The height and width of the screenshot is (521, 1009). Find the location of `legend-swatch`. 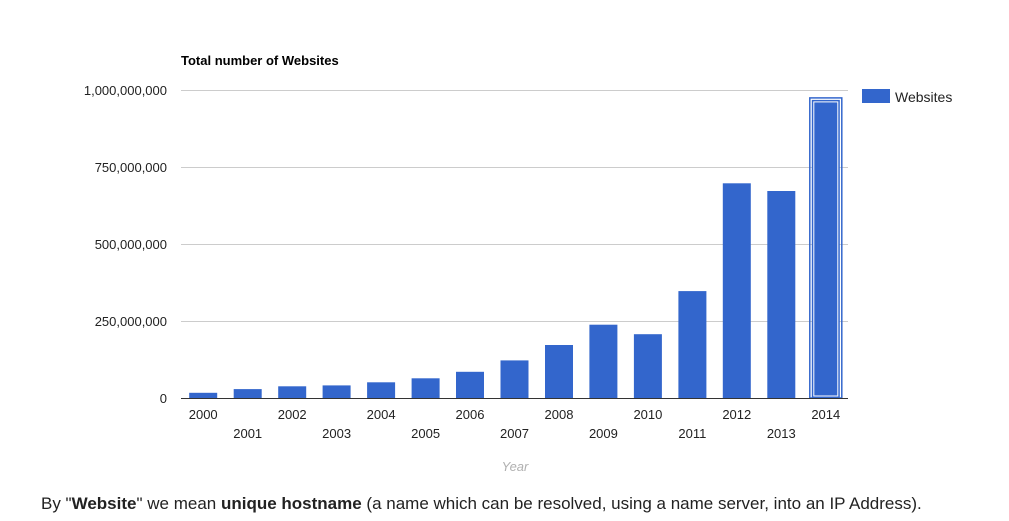

legend-swatch is located at coordinates (876, 96).